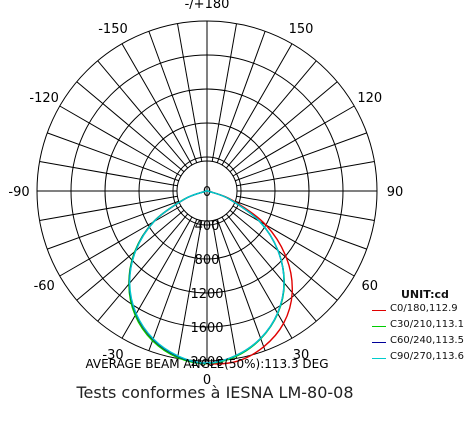 The image size is (472, 436). I want to click on angle-label: -/+180, so click(207, 6).